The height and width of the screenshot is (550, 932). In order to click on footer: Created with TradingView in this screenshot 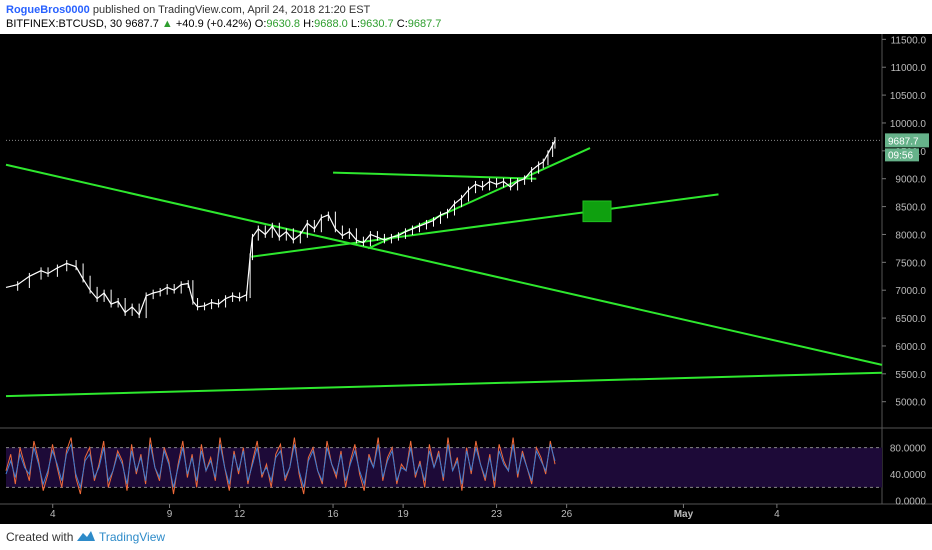, I will do `click(466, 537)`.